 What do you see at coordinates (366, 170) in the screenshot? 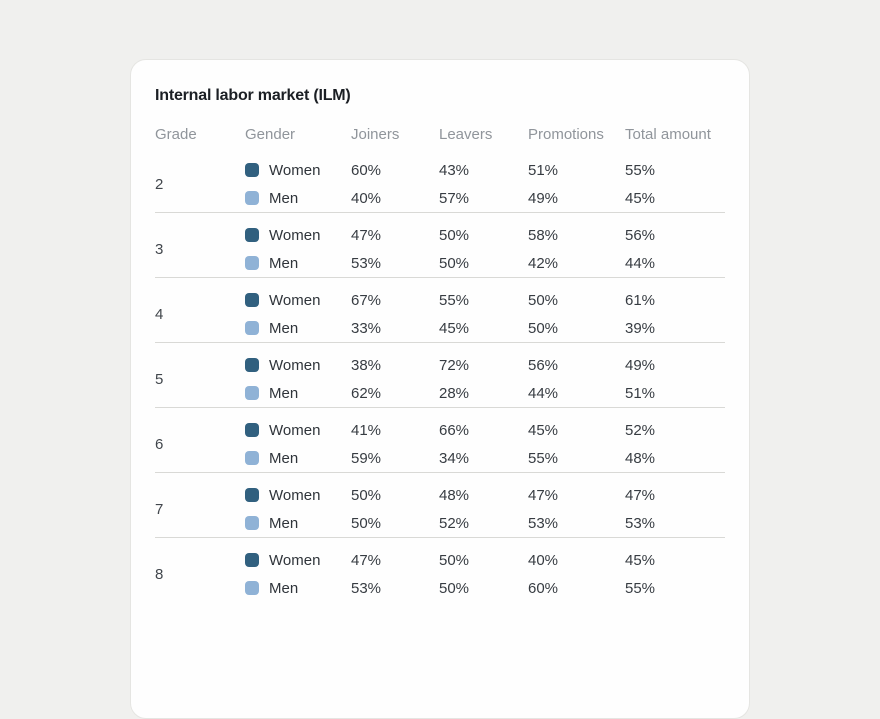
I see `joiners-value: 60%` at bounding box center [366, 170].